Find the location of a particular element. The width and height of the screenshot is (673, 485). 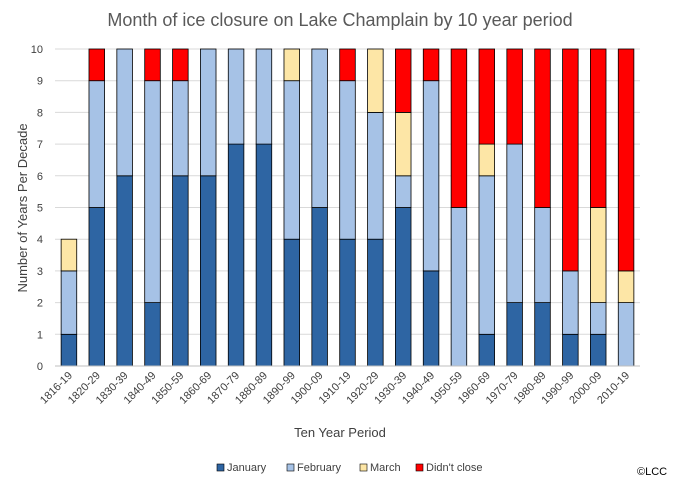

y-tick-label: 7 is located at coordinates (40, 145).